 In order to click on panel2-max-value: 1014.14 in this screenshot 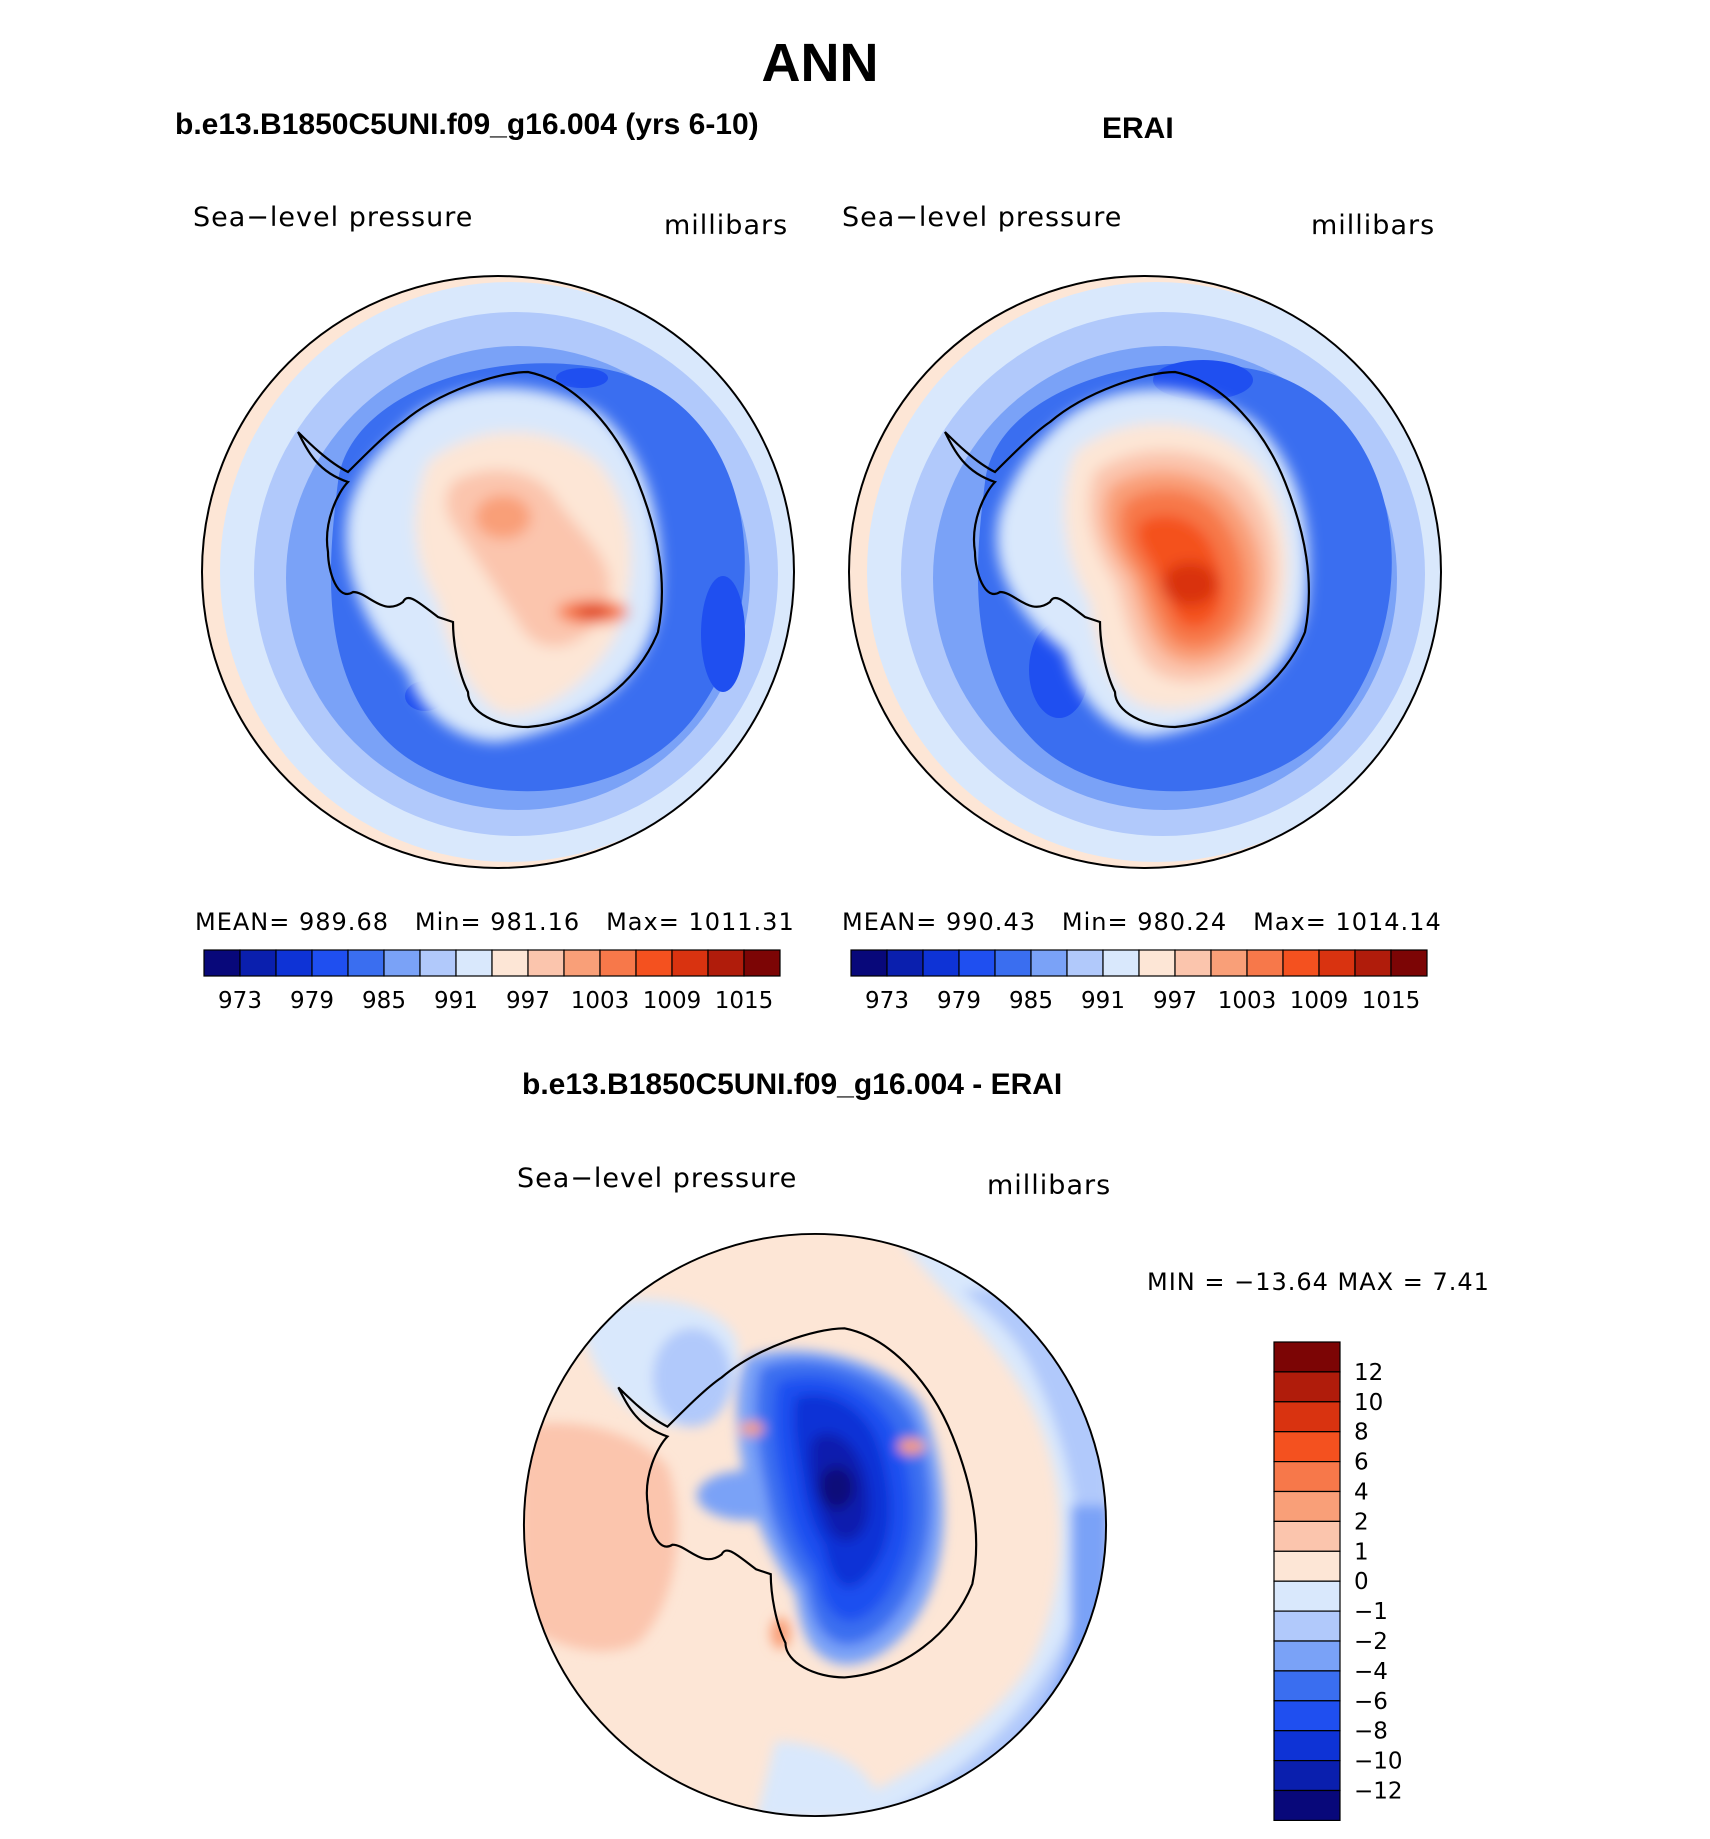, I will do `click(1388, 922)`.